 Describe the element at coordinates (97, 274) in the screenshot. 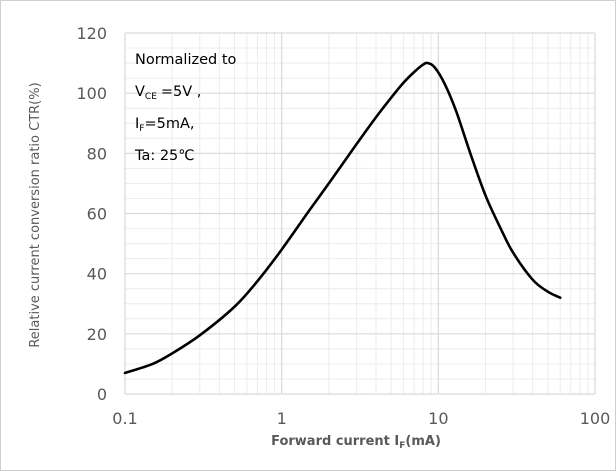

I see `y-tick-label: 40` at that location.